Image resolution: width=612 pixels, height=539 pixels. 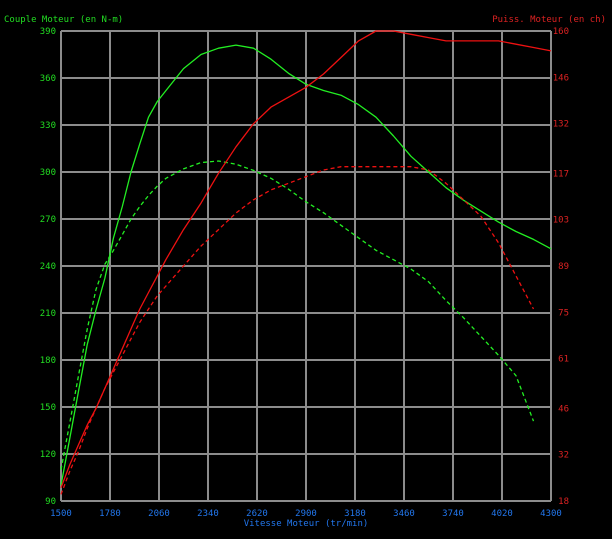 I want to click on x-tick-label: 3180, so click(x=355, y=514).